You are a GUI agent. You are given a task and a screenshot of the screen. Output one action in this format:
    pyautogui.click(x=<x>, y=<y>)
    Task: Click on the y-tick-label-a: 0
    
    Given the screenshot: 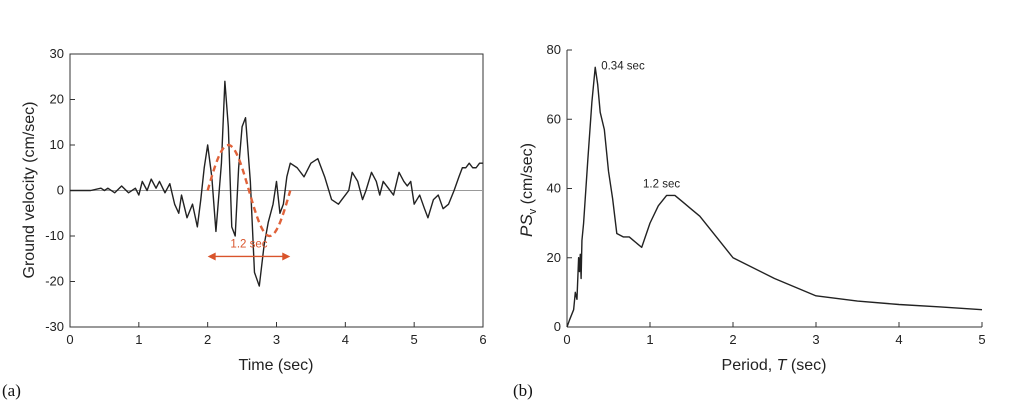 What is the action you would take?
    pyautogui.click(x=60, y=190)
    